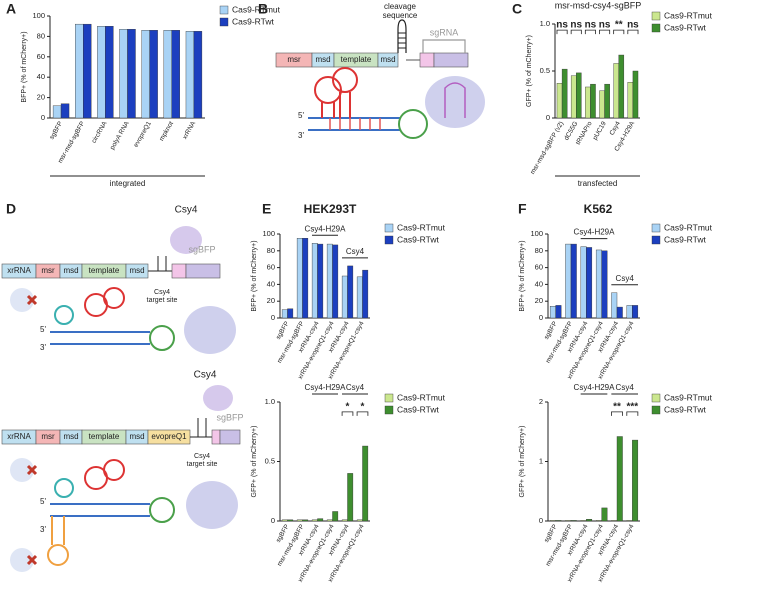  What do you see at coordinates (536, 233) in the screenshot?
I see `y-tick-label: 100` at bounding box center [536, 233].